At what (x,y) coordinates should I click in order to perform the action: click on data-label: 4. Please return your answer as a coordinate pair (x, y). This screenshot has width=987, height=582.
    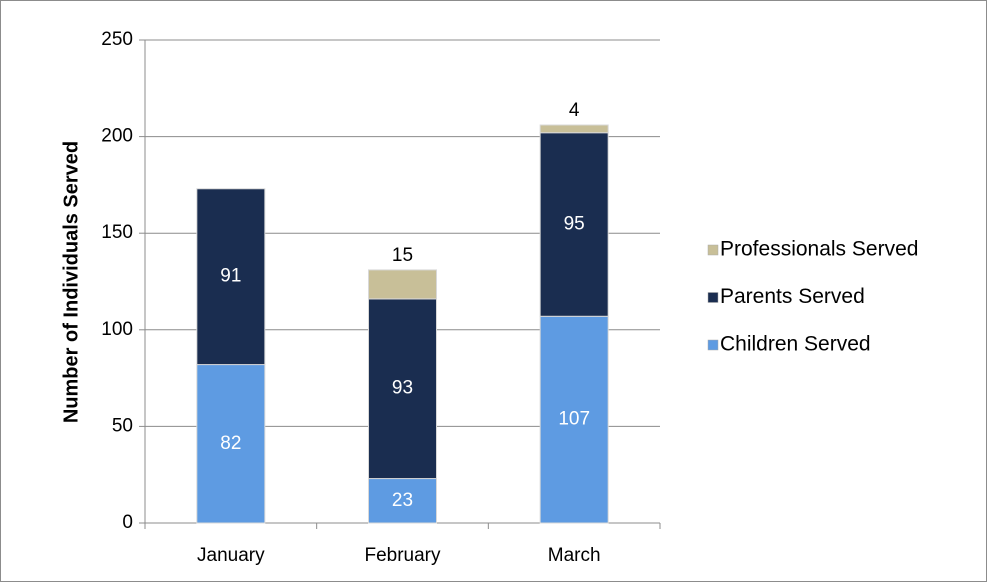
    Looking at the image, I should click on (574, 110).